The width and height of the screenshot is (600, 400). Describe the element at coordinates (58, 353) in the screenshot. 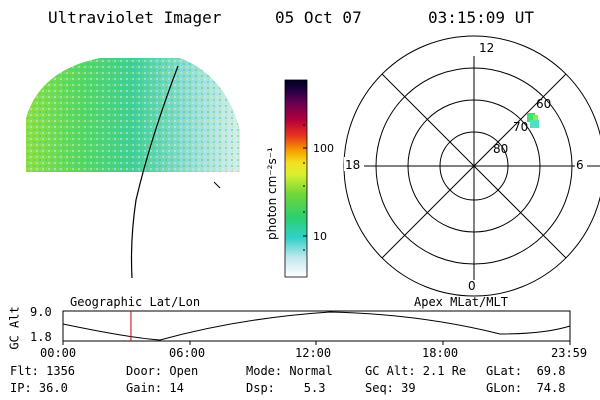

I see `x-tick-0000: 00:00` at that location.